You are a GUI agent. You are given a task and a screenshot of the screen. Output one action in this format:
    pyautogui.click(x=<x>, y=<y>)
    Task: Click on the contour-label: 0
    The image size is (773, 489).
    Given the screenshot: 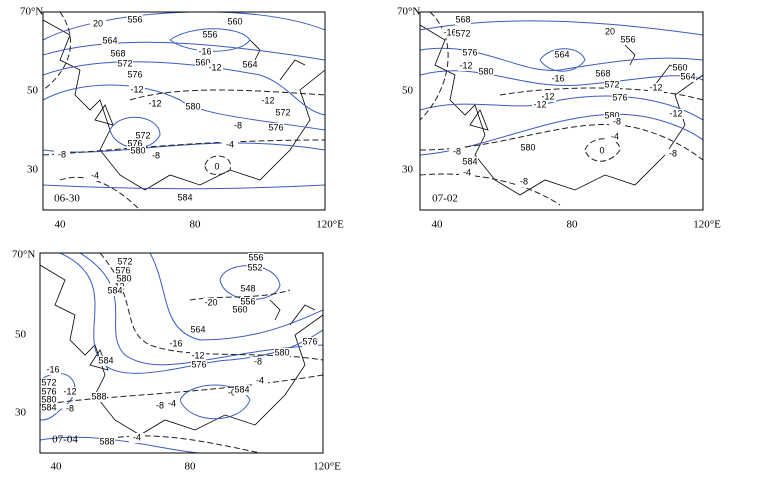 What is the action you would take?
    pyautogui.click(x=601, y=150)
    